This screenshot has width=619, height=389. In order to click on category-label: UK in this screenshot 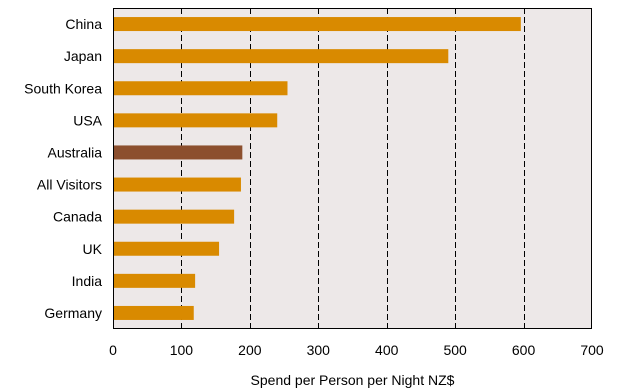, I will do `click(93, 249)`.